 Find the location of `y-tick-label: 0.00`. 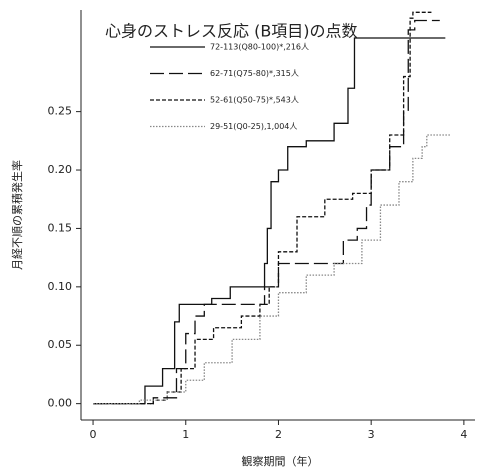

y-tick-label: 0.00 is located at coordinates (60, 403).